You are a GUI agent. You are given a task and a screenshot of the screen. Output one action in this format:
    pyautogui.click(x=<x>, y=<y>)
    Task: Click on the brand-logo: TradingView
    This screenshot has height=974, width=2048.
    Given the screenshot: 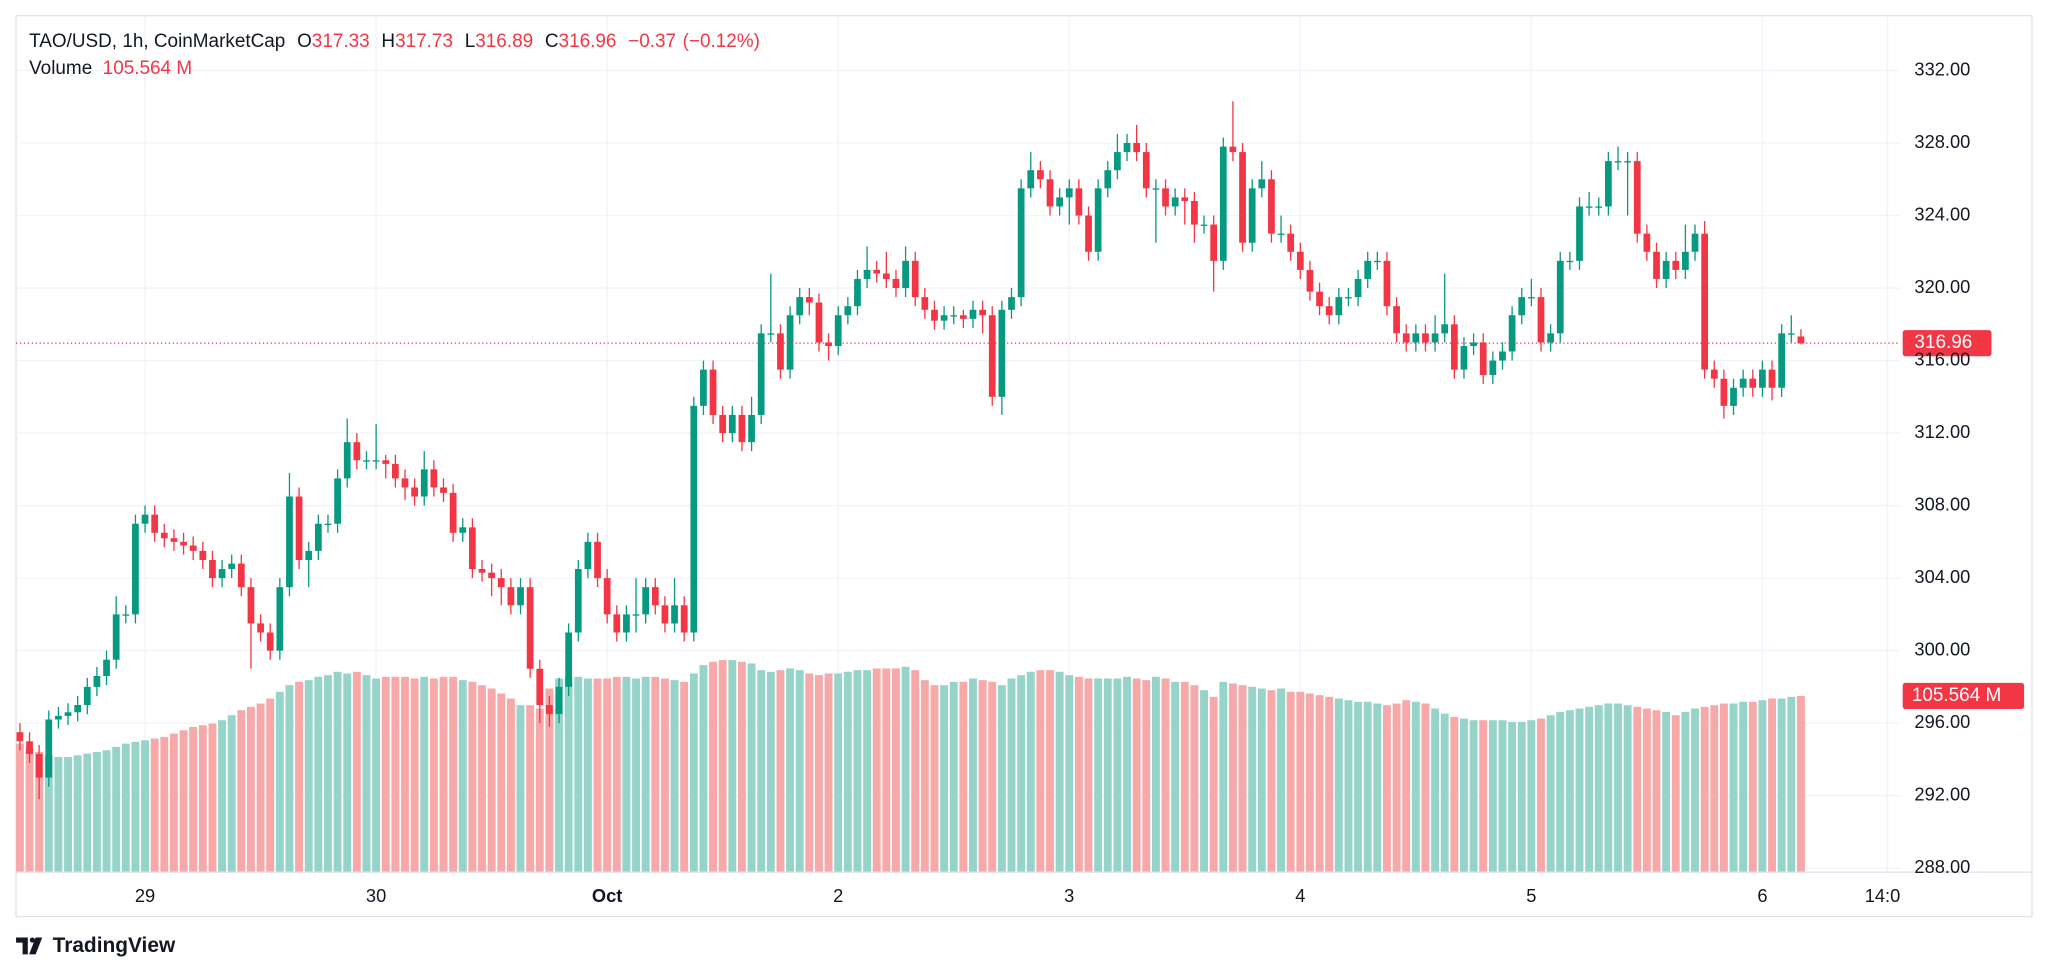 What is the action you would take?
    pyautogui.click(x=96, y=945)
    